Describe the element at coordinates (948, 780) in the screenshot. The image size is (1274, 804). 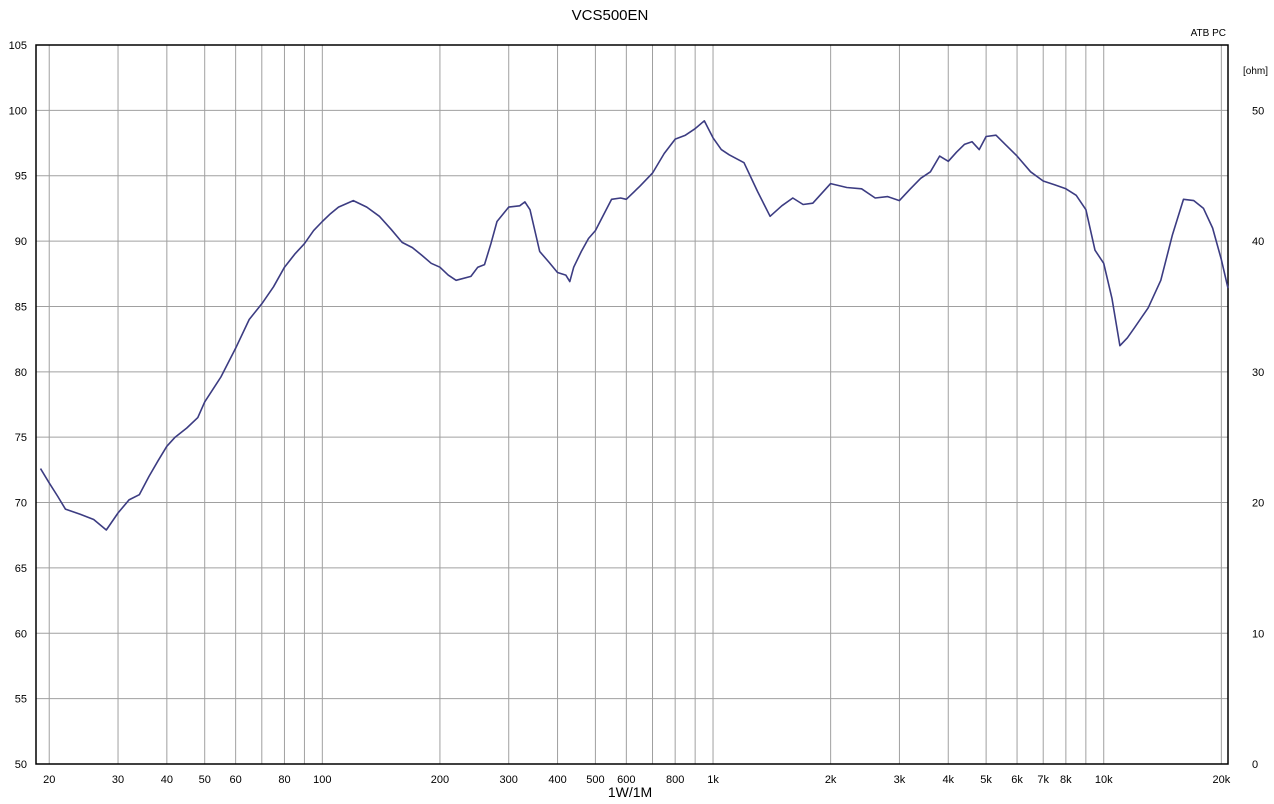
I see `x-tick-label: 4k` at that location.